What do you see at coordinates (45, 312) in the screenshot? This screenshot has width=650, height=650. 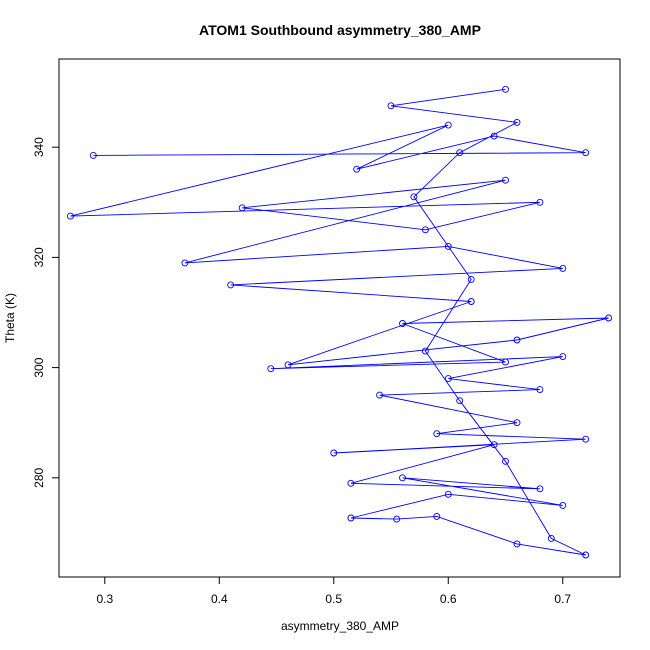 I see `y-axis: 280 300 320 340` at bounding box center [45, 312].